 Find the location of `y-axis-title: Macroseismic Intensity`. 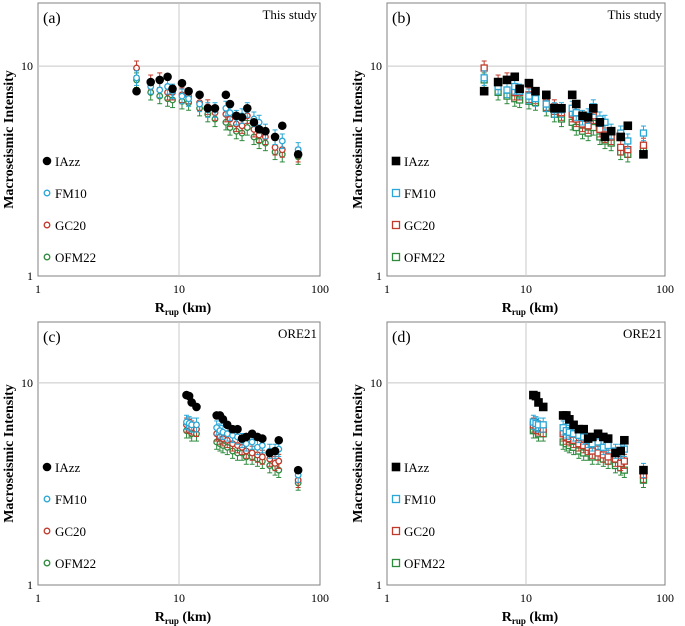

y-axis-title: Macroseismic Intensity is located at coordinates (358, 453).